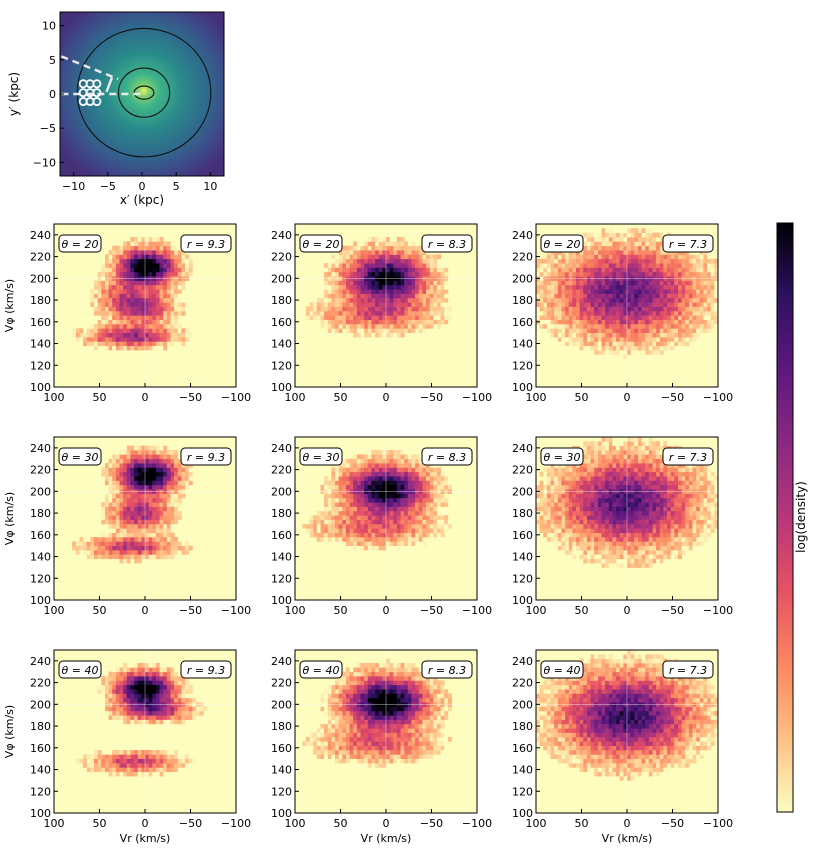 This screenshot has height=855, width=814. Describe the element at coordinates (377, 500) in the screenshot. I see `density-cells` at that location.